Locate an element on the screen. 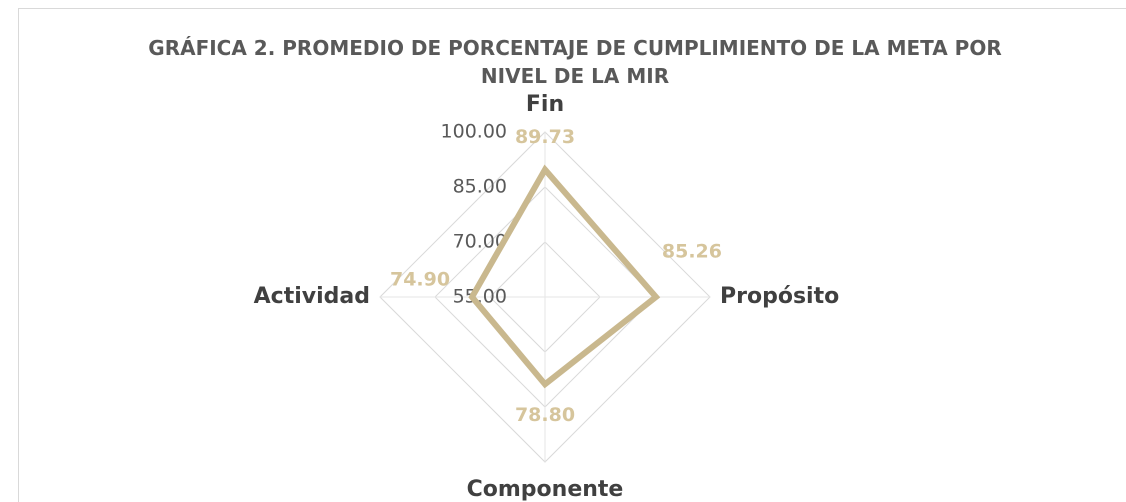 This screenshot has height=502, width=1126. data-label: 78.80 is located at coordinates (545, 415).